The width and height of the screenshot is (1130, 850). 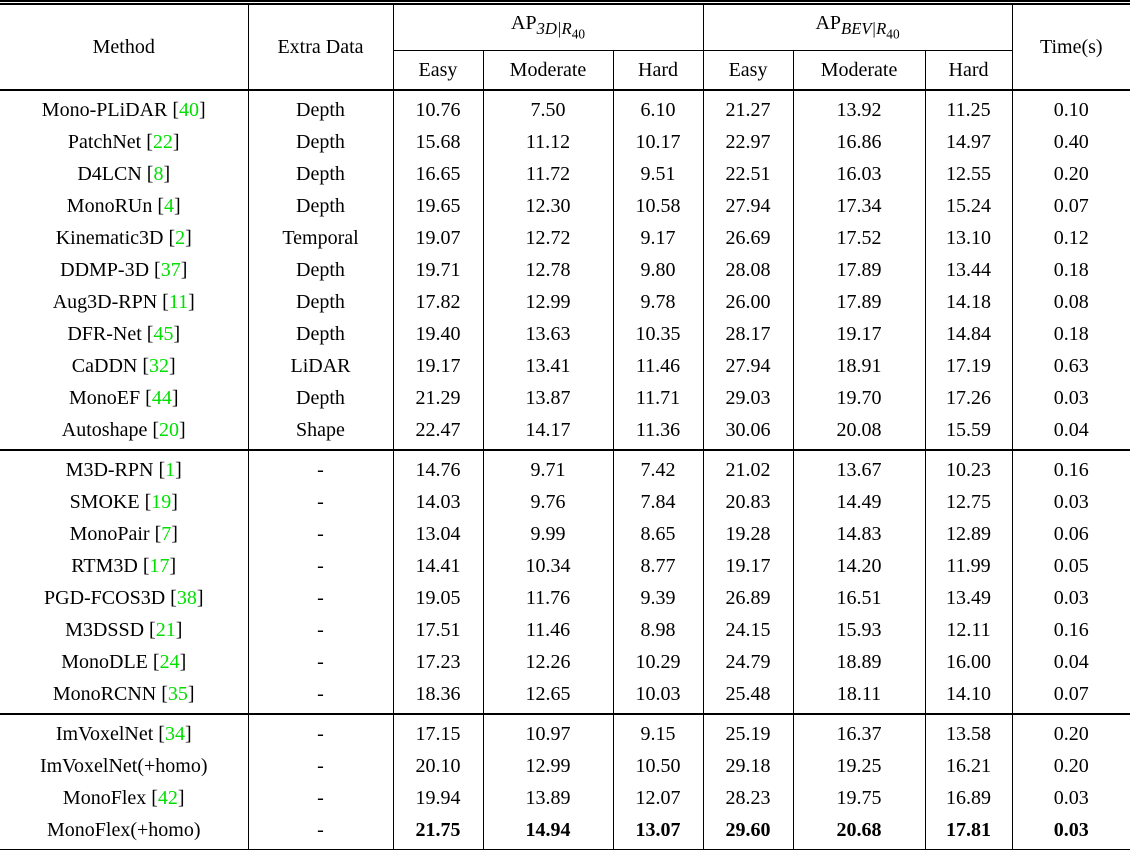 What do you see at coordinates (748, 662) in the screenshot?
I see `apbev-easy-value: 24.79` at bounding box center [748, 662].